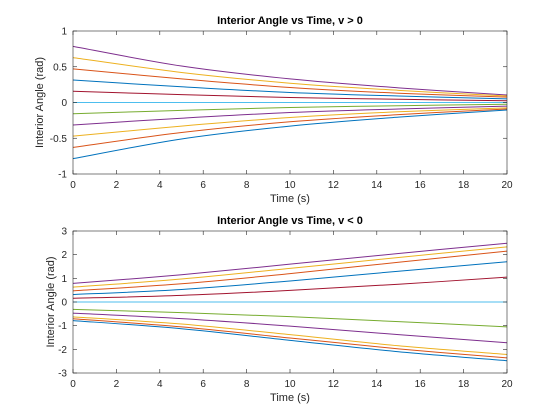 Image resolution: width=560 pixels, height=420 pixels. What do you see at coordinates (64, 232) in the screenshot?
I see `y-tick-label: 3` at bounding box center [64, 232].